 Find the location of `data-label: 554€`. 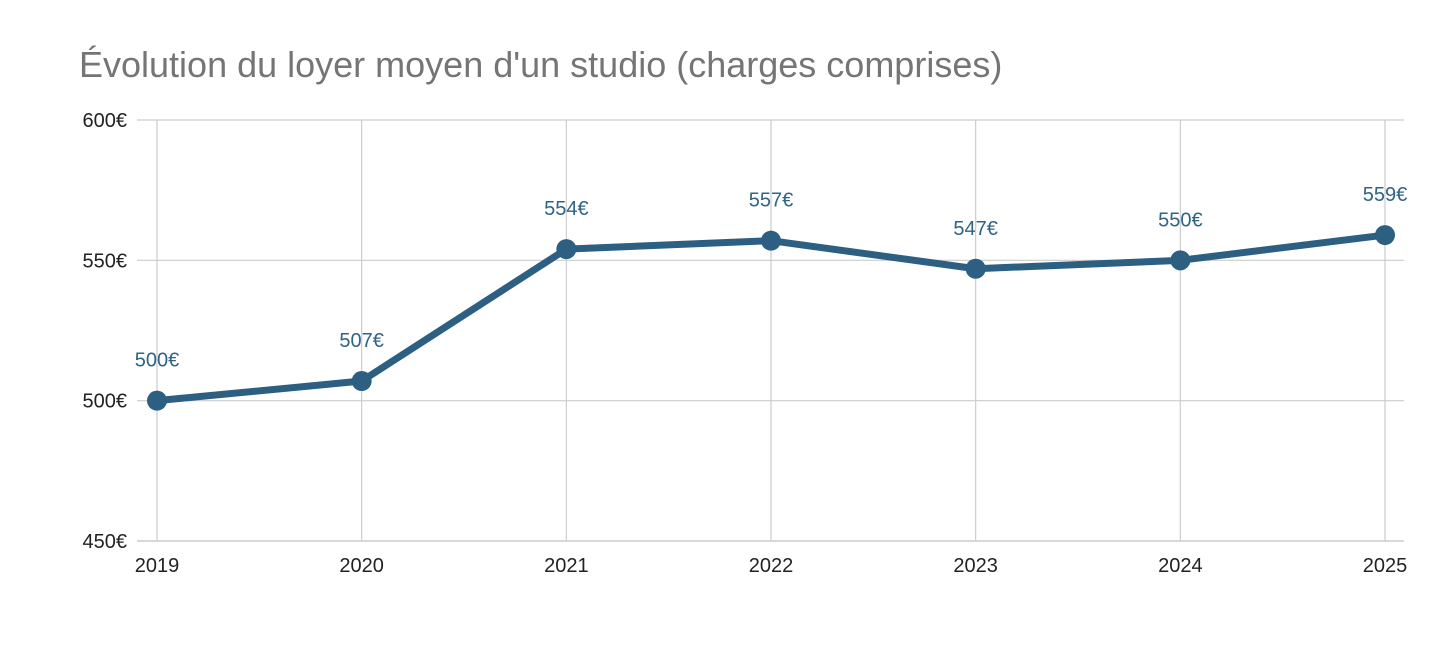

data-label: 554€ is located at coordinates (566, 209).